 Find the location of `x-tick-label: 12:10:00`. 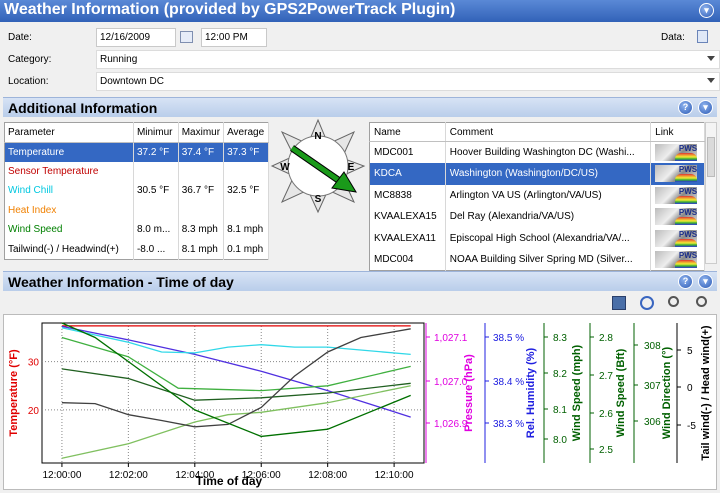

x-tick-label: 12:10:00 is located at coordinates (394, 475).